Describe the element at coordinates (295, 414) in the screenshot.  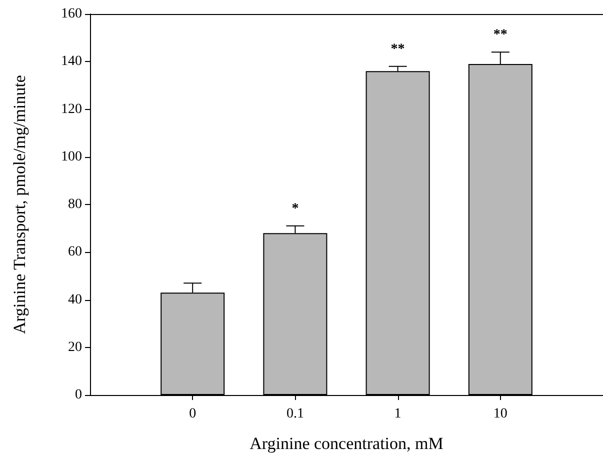
I see `x-tick-label: 0.1` at that location.